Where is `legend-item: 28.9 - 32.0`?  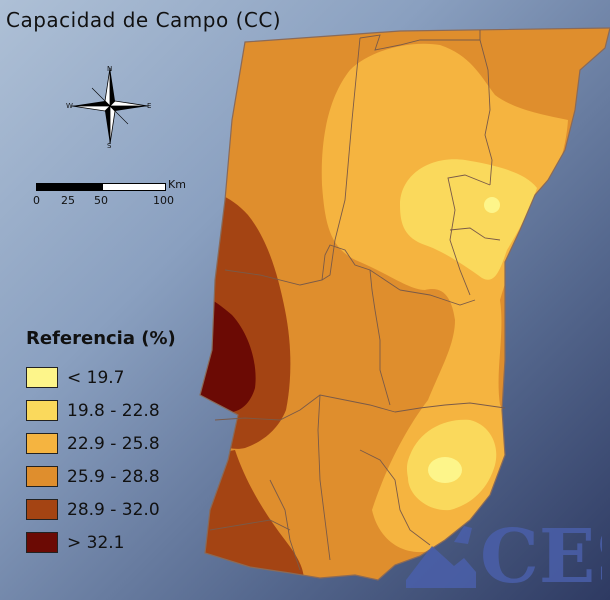
legend-item: 28.9 - 32.0 is located at coordinates (101, 509).